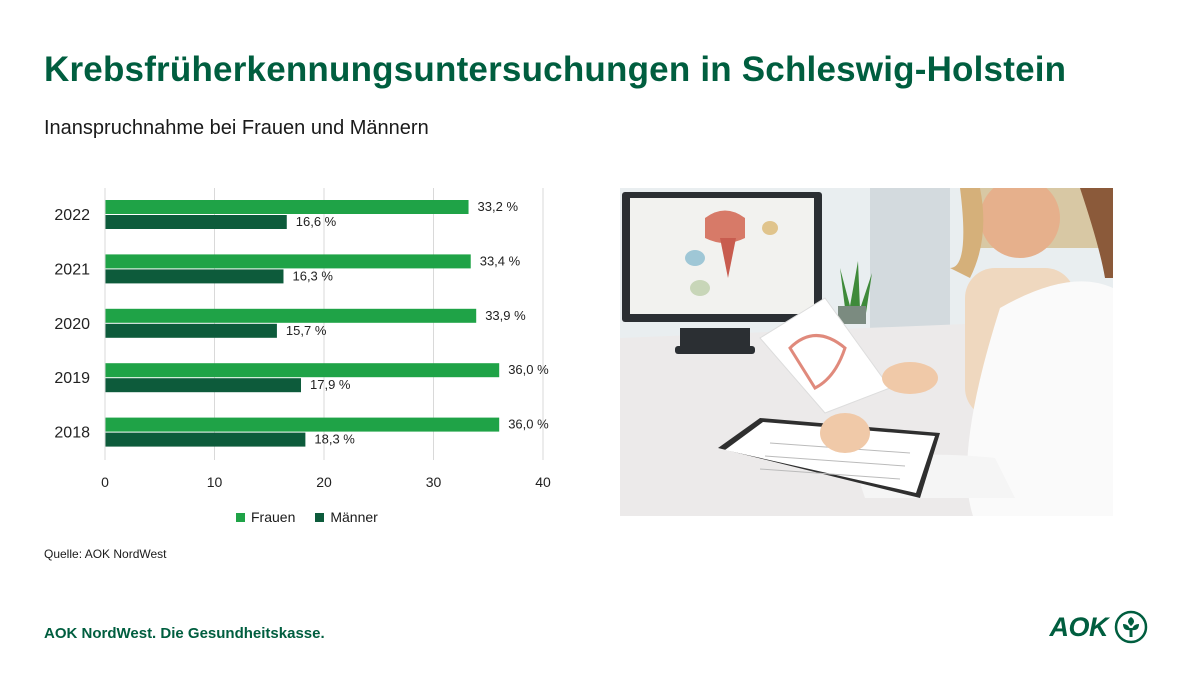 This screenshot has width=1200, height=675. I want to click on data-label: 15,7 %, so click(306, 330).